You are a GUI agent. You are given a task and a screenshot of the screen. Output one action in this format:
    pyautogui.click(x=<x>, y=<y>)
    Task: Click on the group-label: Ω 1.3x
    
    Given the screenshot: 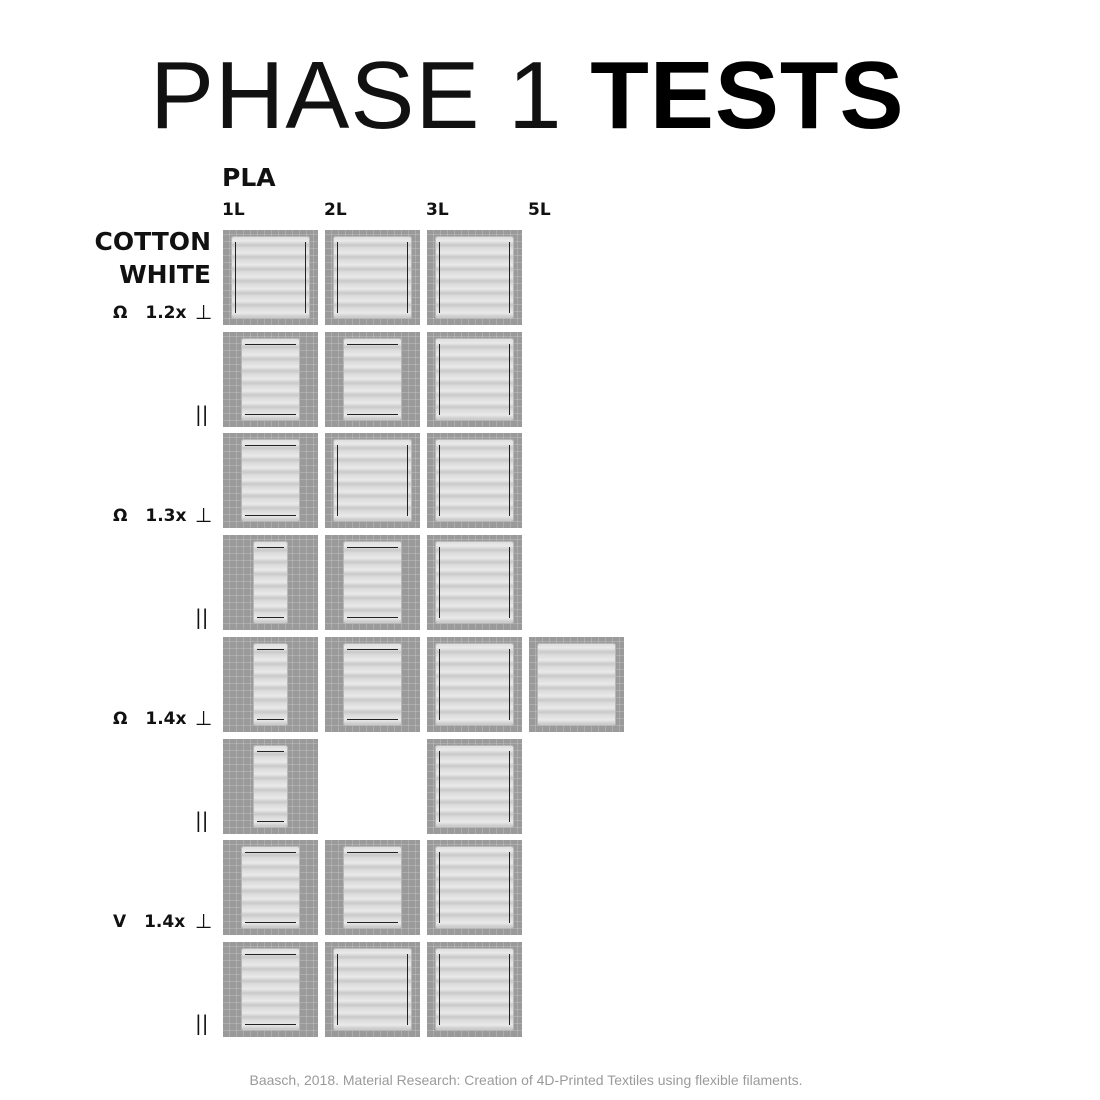 What is the action you would take?
    pyautogui.click(x=149, y=516)
    